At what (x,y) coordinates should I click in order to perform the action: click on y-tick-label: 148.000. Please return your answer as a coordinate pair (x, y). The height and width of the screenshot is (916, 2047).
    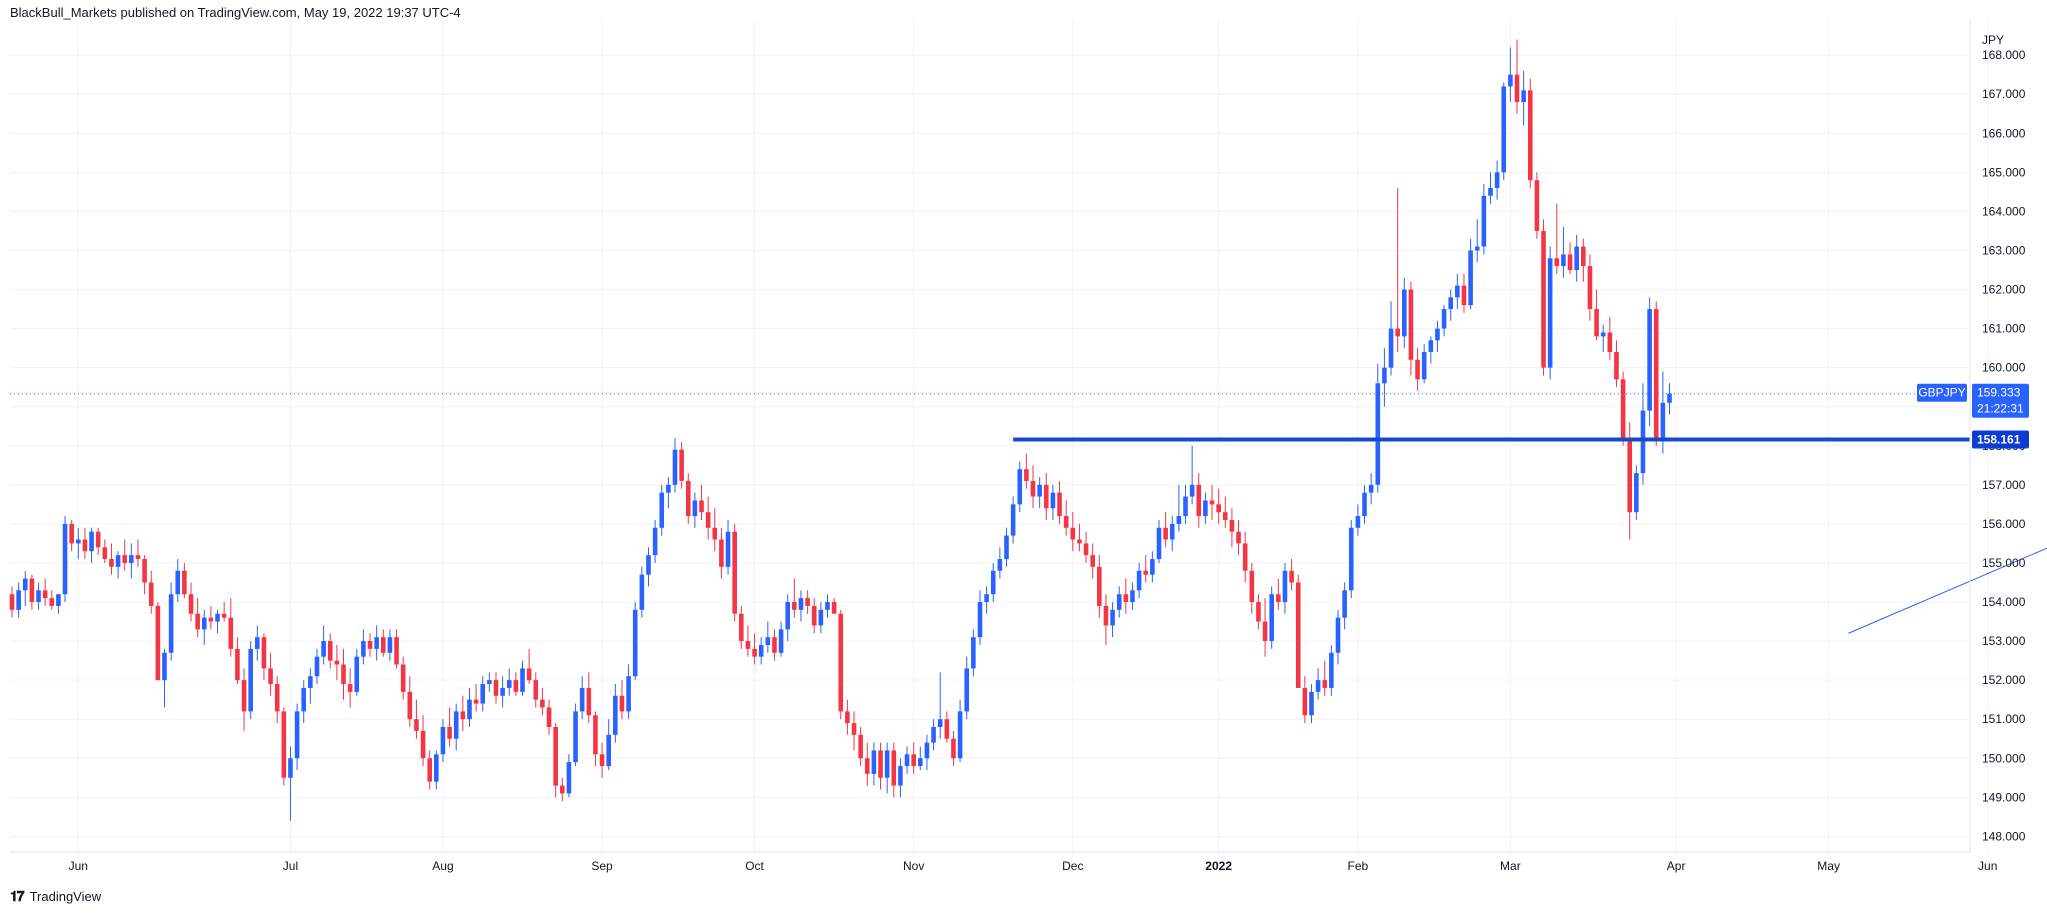
    Looking at the image, I should click on (2004, 836).